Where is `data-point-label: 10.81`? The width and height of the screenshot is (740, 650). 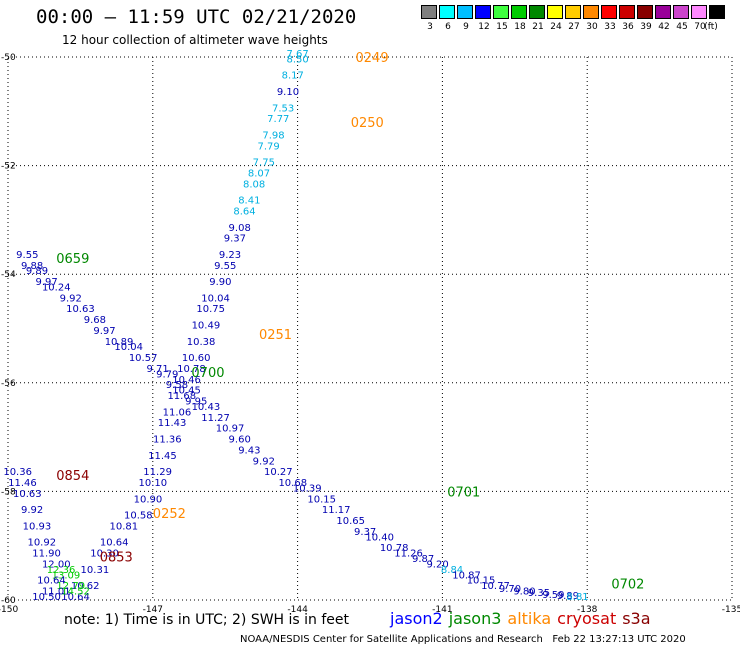
data-point-label: 10.81 is located at coordinates (124, 526).